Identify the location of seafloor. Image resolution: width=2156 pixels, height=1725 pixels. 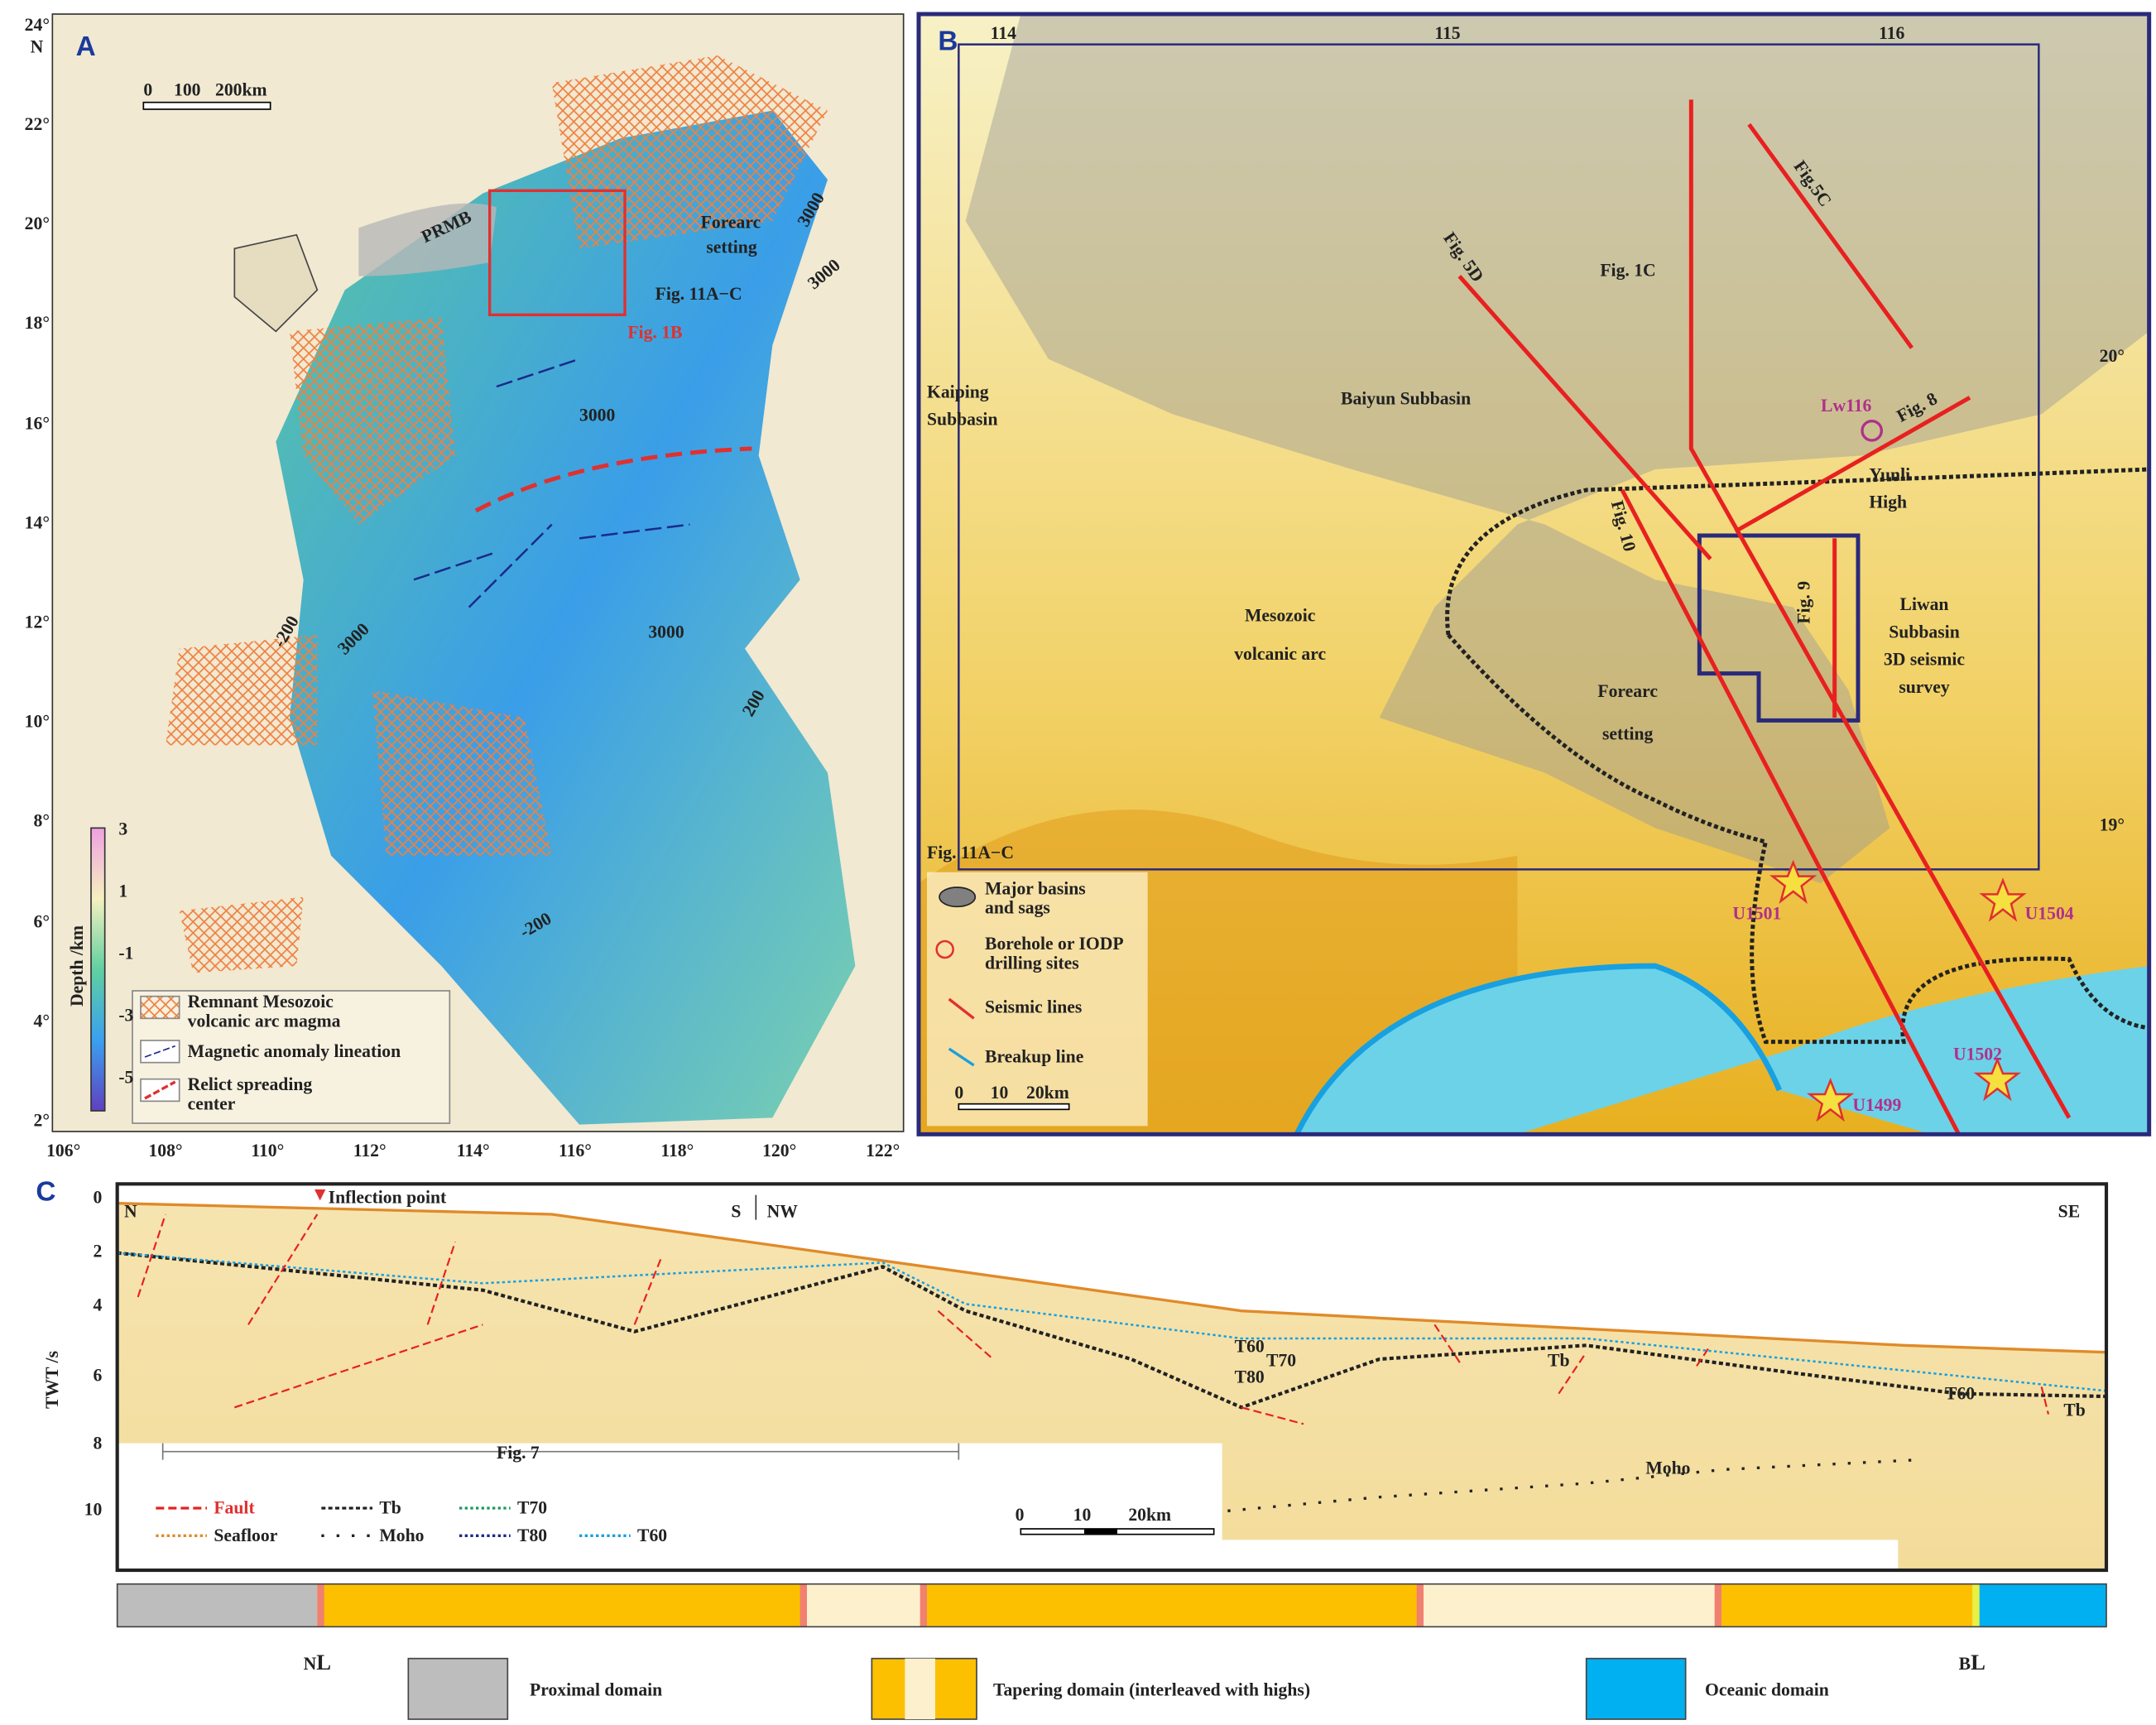
(1112, 1278).